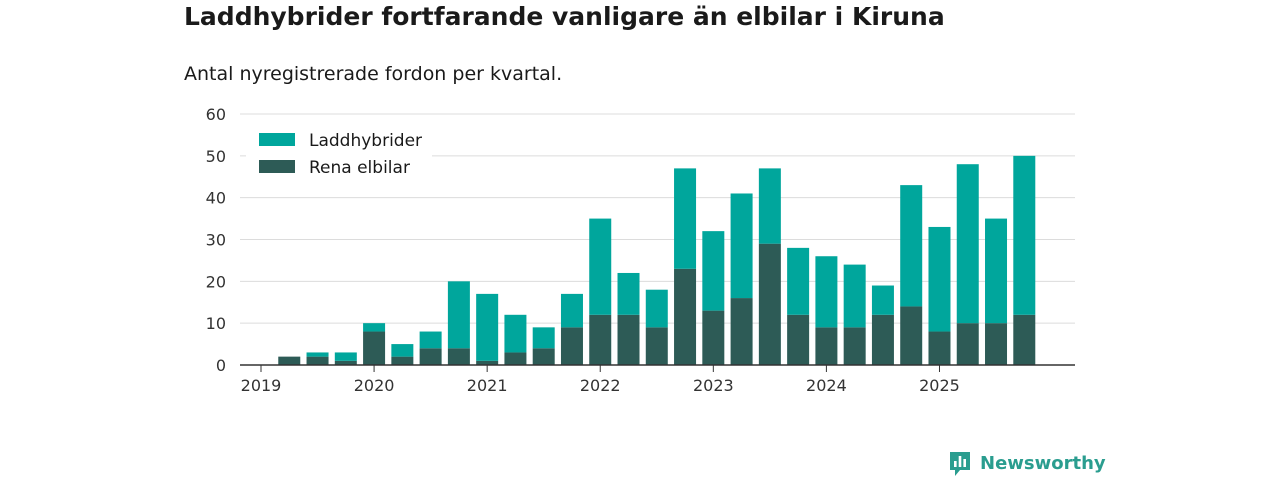  Describe the element at coordinates (798, 339) in the screenshot. I see `bar-bev-2023-q4` at that location.